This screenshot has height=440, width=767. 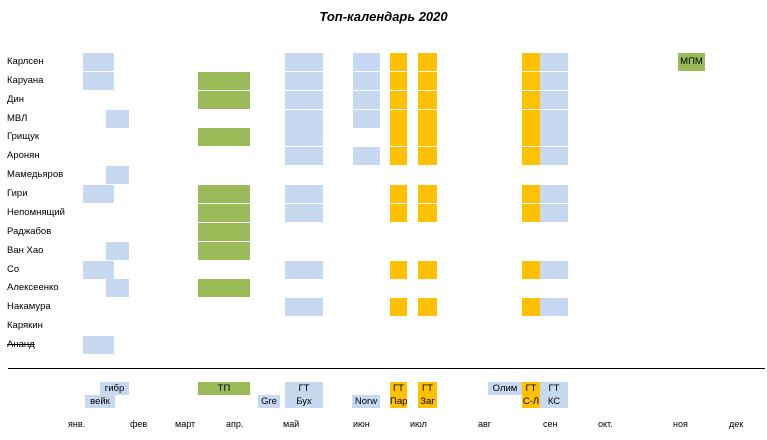 I want to click on player-name: Карякин, so click(x=25, y=326).